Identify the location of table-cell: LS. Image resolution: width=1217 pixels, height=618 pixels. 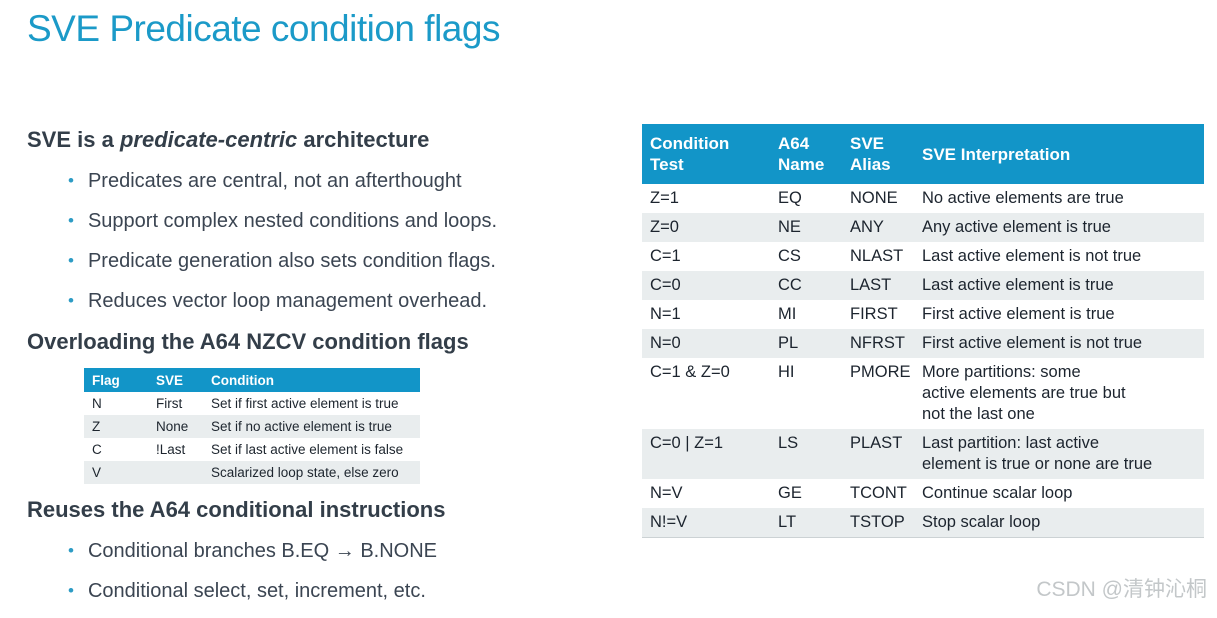
(788, 443).